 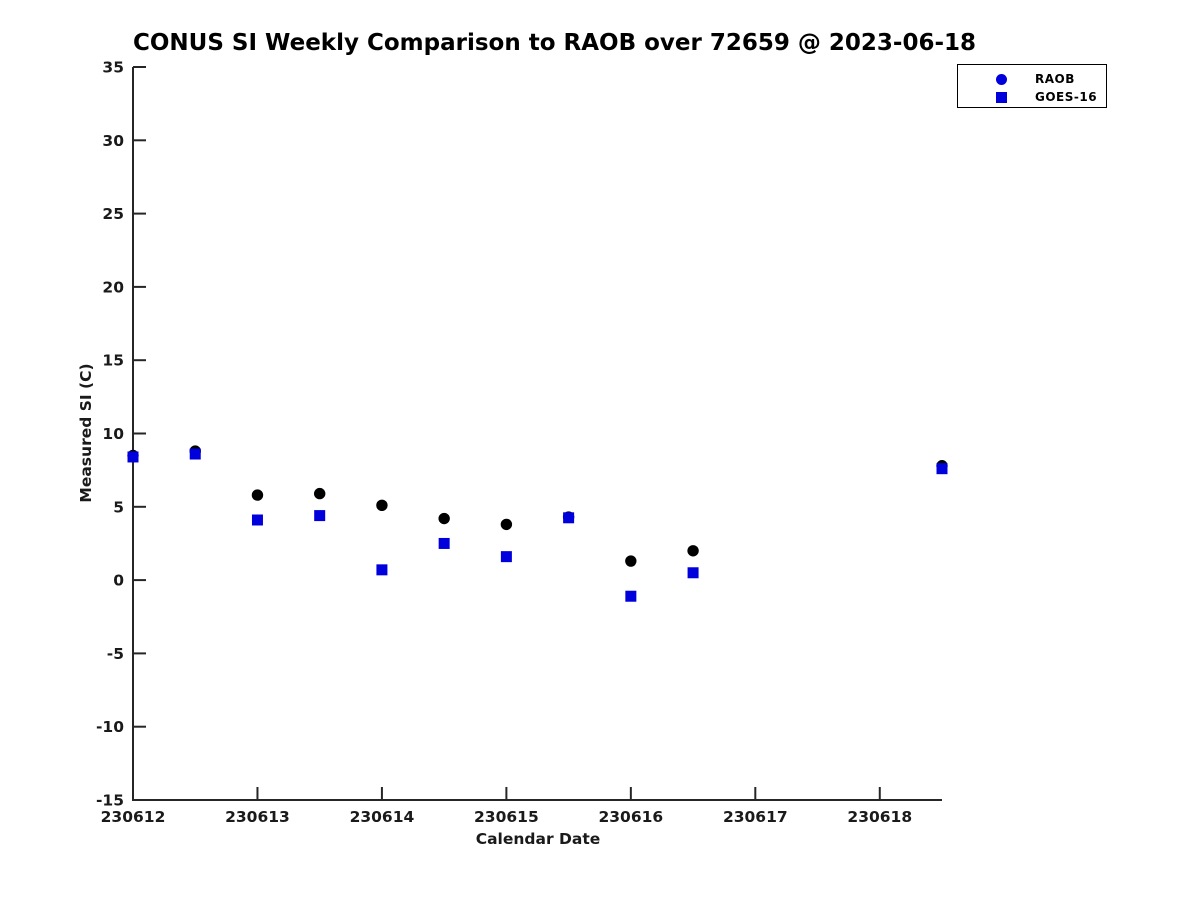 What do you see at coordinates (110, 727) in the screenshot?
I see `y-axis-tick-label: -10` at bounding box center [110, 727].